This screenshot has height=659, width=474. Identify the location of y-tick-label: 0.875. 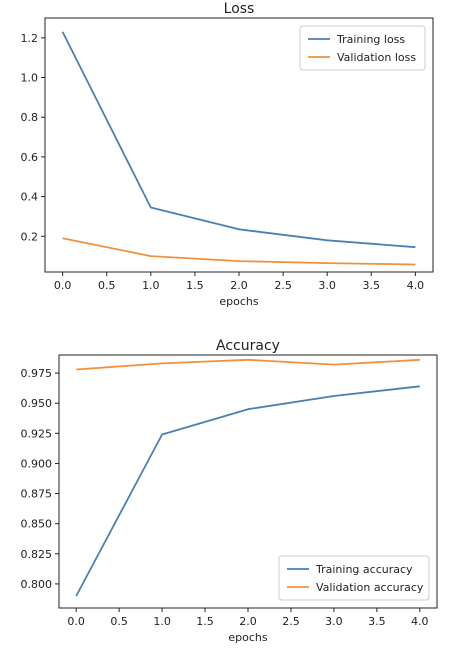
(37, 494).